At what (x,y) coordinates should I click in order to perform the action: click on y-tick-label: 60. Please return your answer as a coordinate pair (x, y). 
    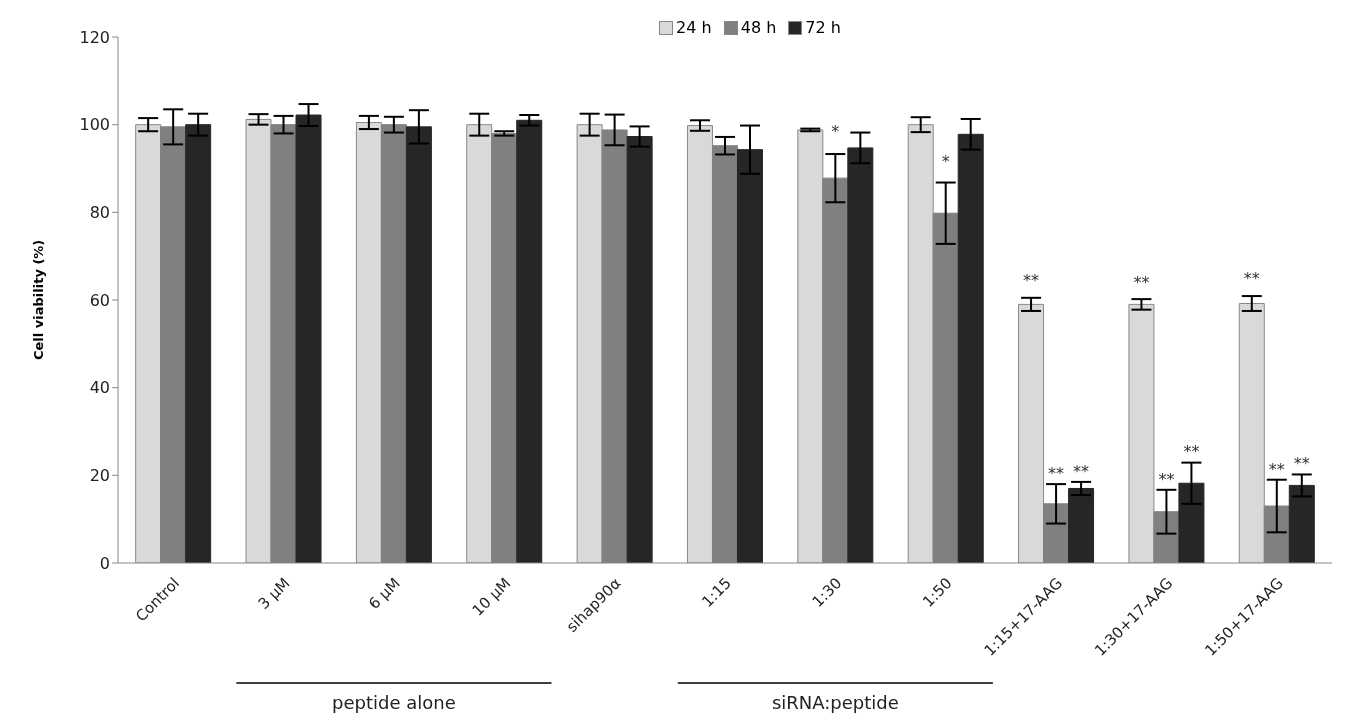
    Looking at the image, I should click on (99, 300).